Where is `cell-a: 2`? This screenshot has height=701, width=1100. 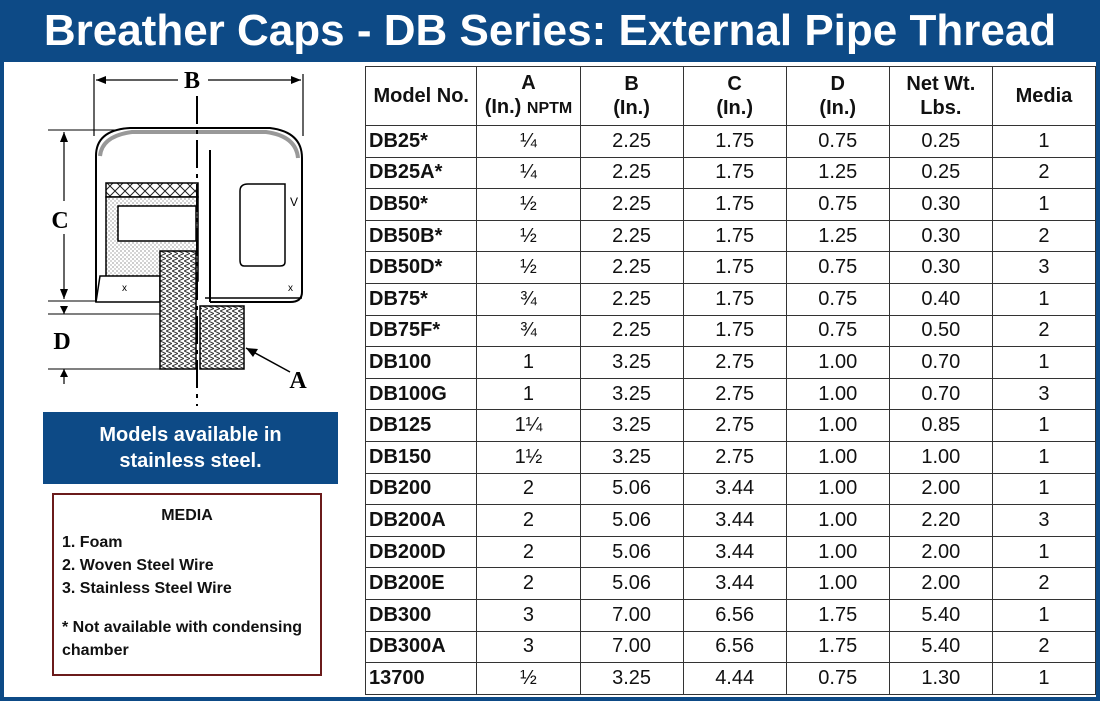 cell-a: 2 is located at coordinates (528, 552).